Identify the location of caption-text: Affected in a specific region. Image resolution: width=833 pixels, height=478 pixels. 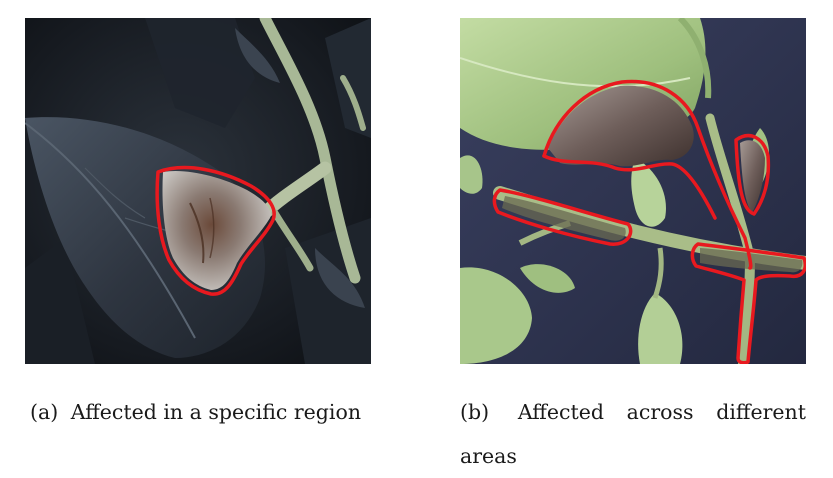
(216, 412).